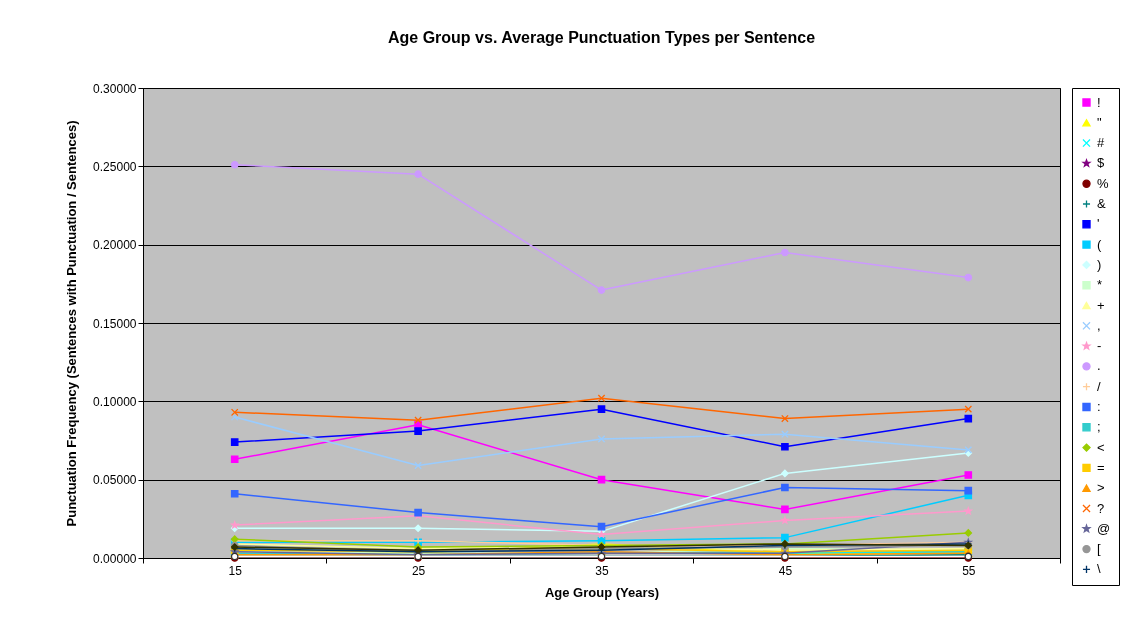 The image size is (1138, 642). What do you see at coordinates (602, 570) in the screenshot?
I see `x-tick-label: 35` at bounding box center [602, 570].